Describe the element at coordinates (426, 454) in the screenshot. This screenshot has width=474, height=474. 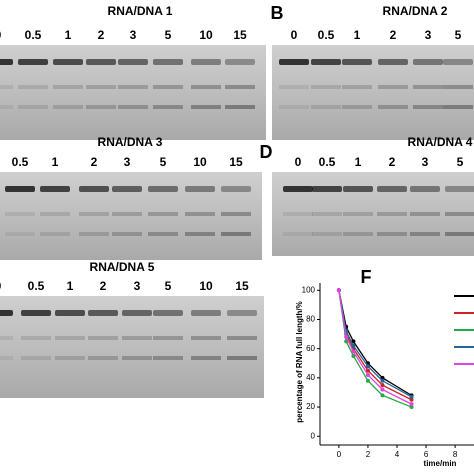
I see `x-tick-label: 6` at that location.